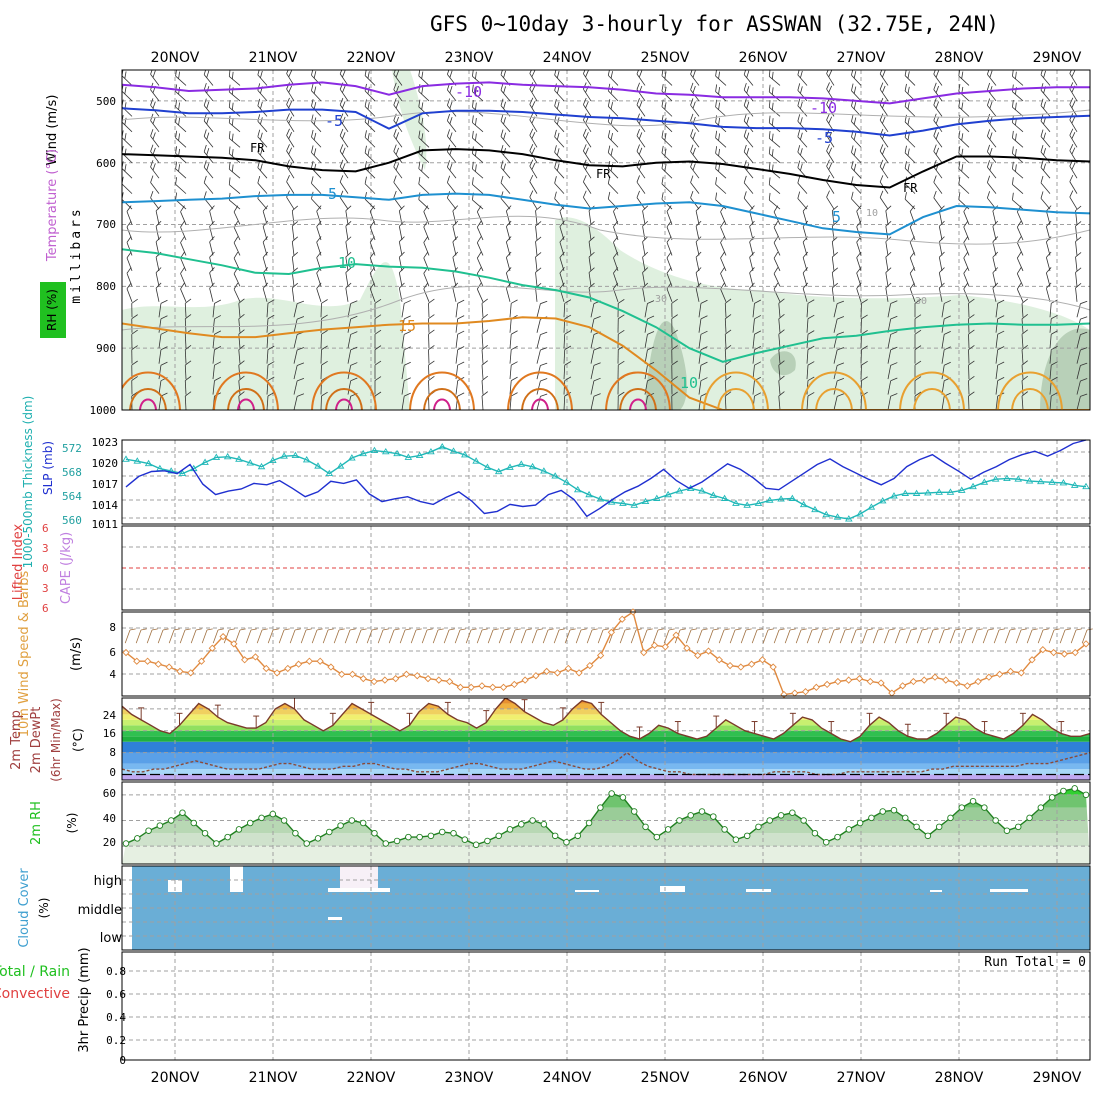 The width and height of the screenshot is (1100, 1100). What do you see at coordinates (112, 651) in the screenshot?
I see `wind10m-ticks: 8 6 4` at bounding box center [112, 651].